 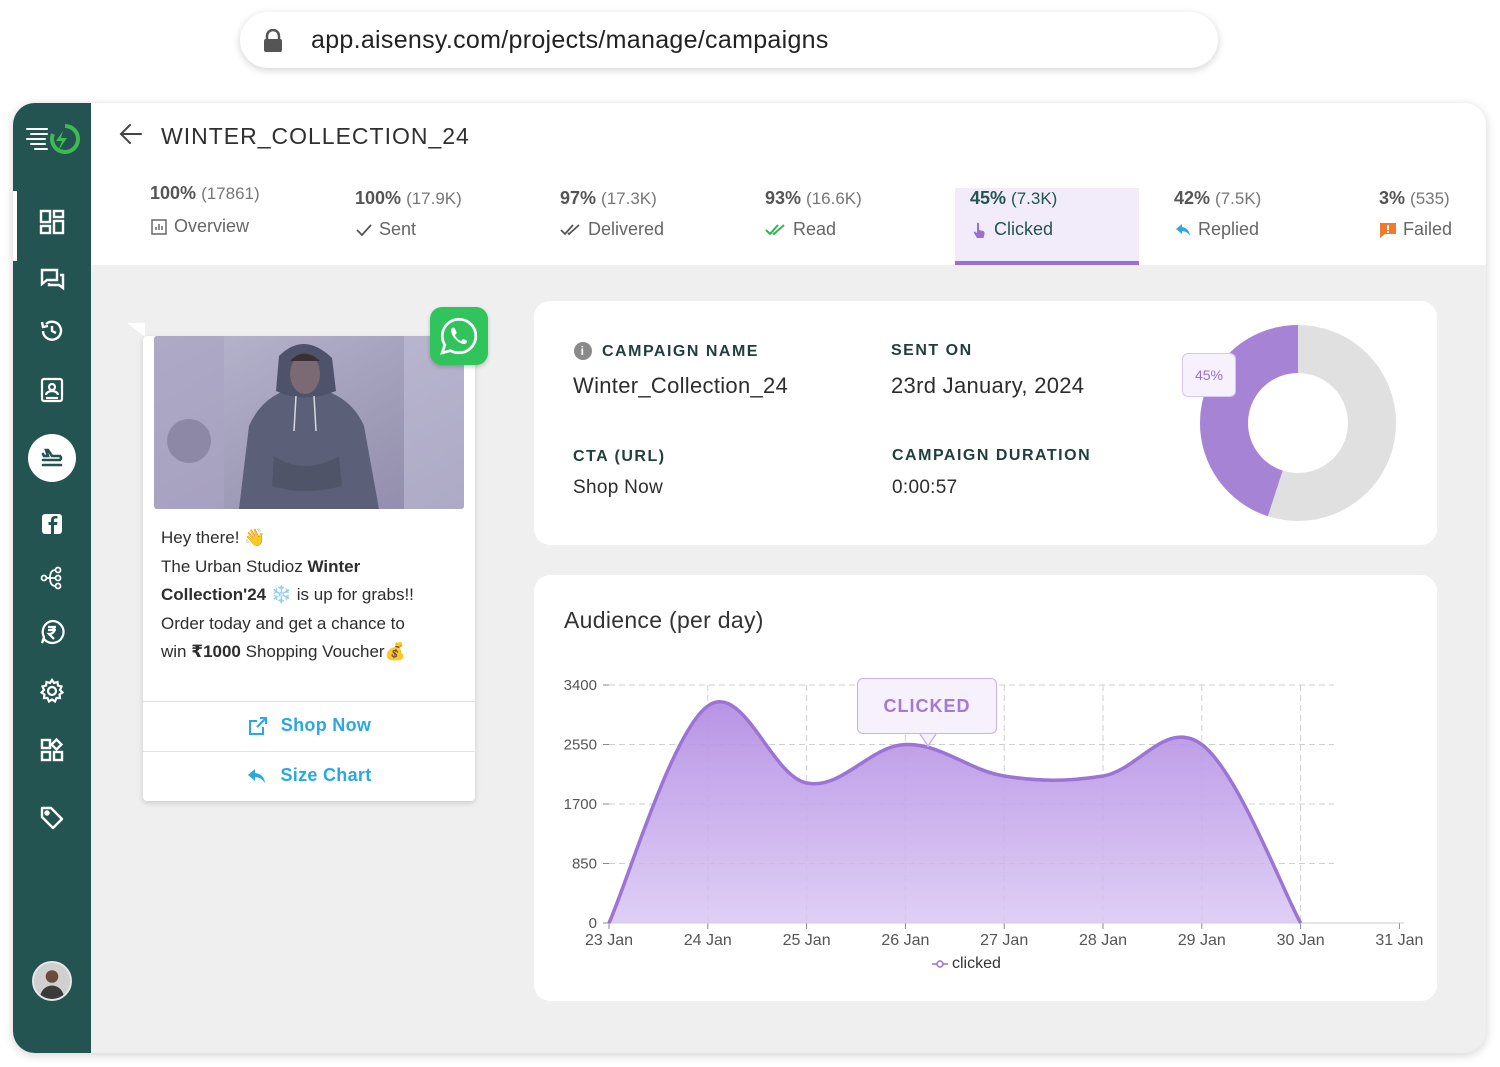 What do you see at coordinates (834, 198) in the screenshot?
I see `stat-count: (16.6K)` at bounding box center [834, 198].